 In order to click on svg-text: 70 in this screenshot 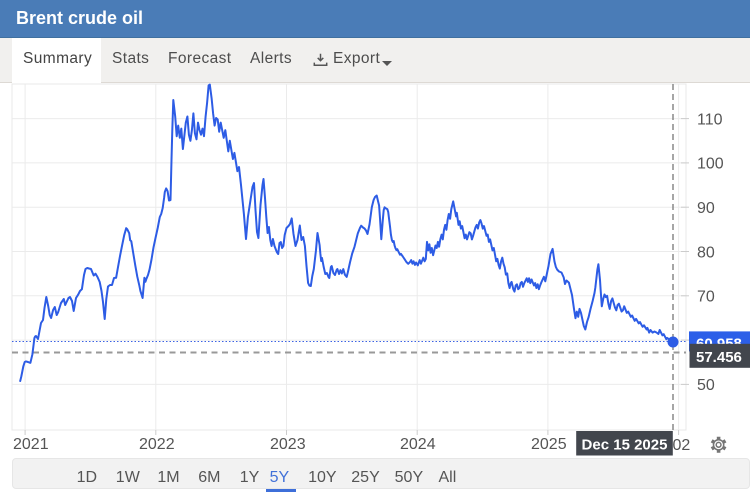, I will do `click(706, 297)`.